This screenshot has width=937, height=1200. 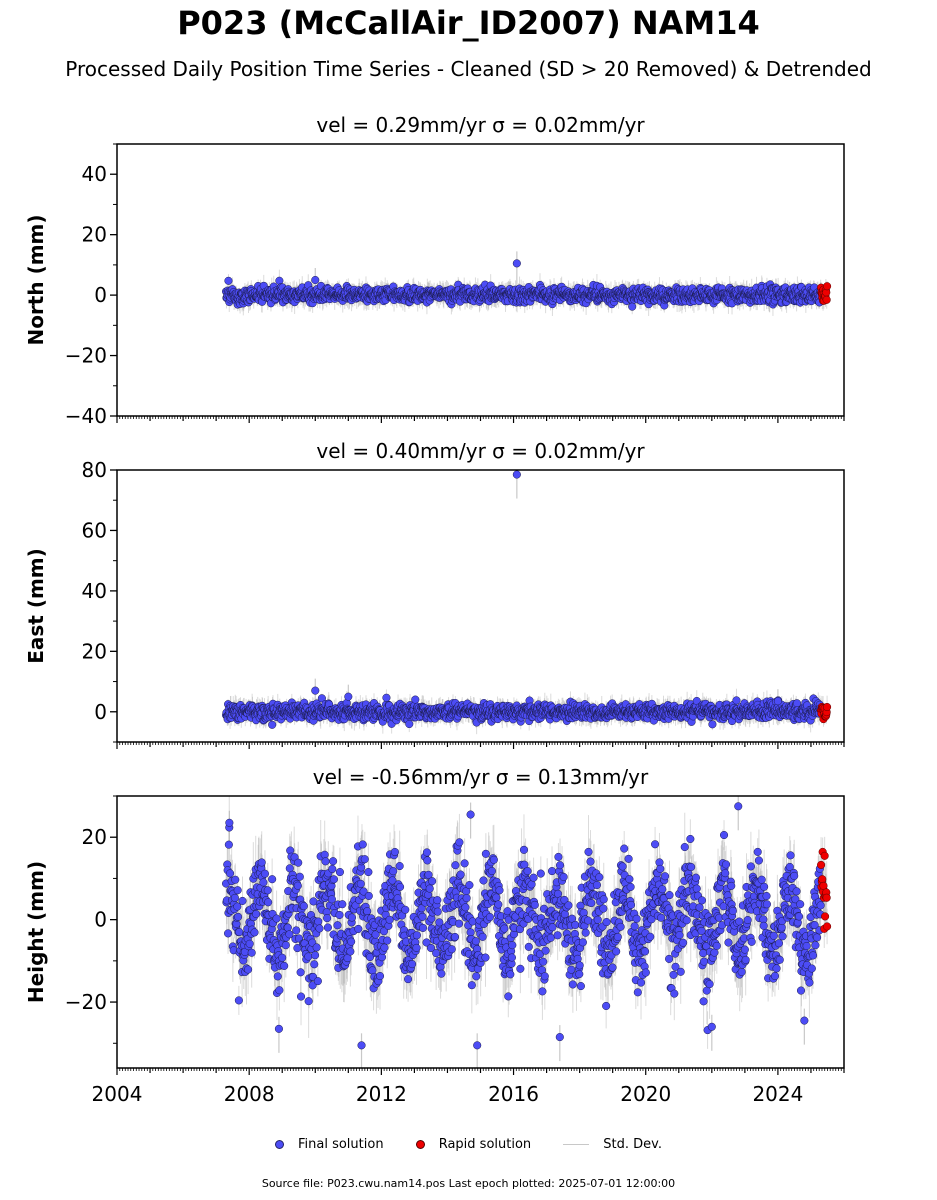 What do you see at coordinates (523, 599) in the screenshot?
I see `final-points-east` at bounding box center [523, 599].